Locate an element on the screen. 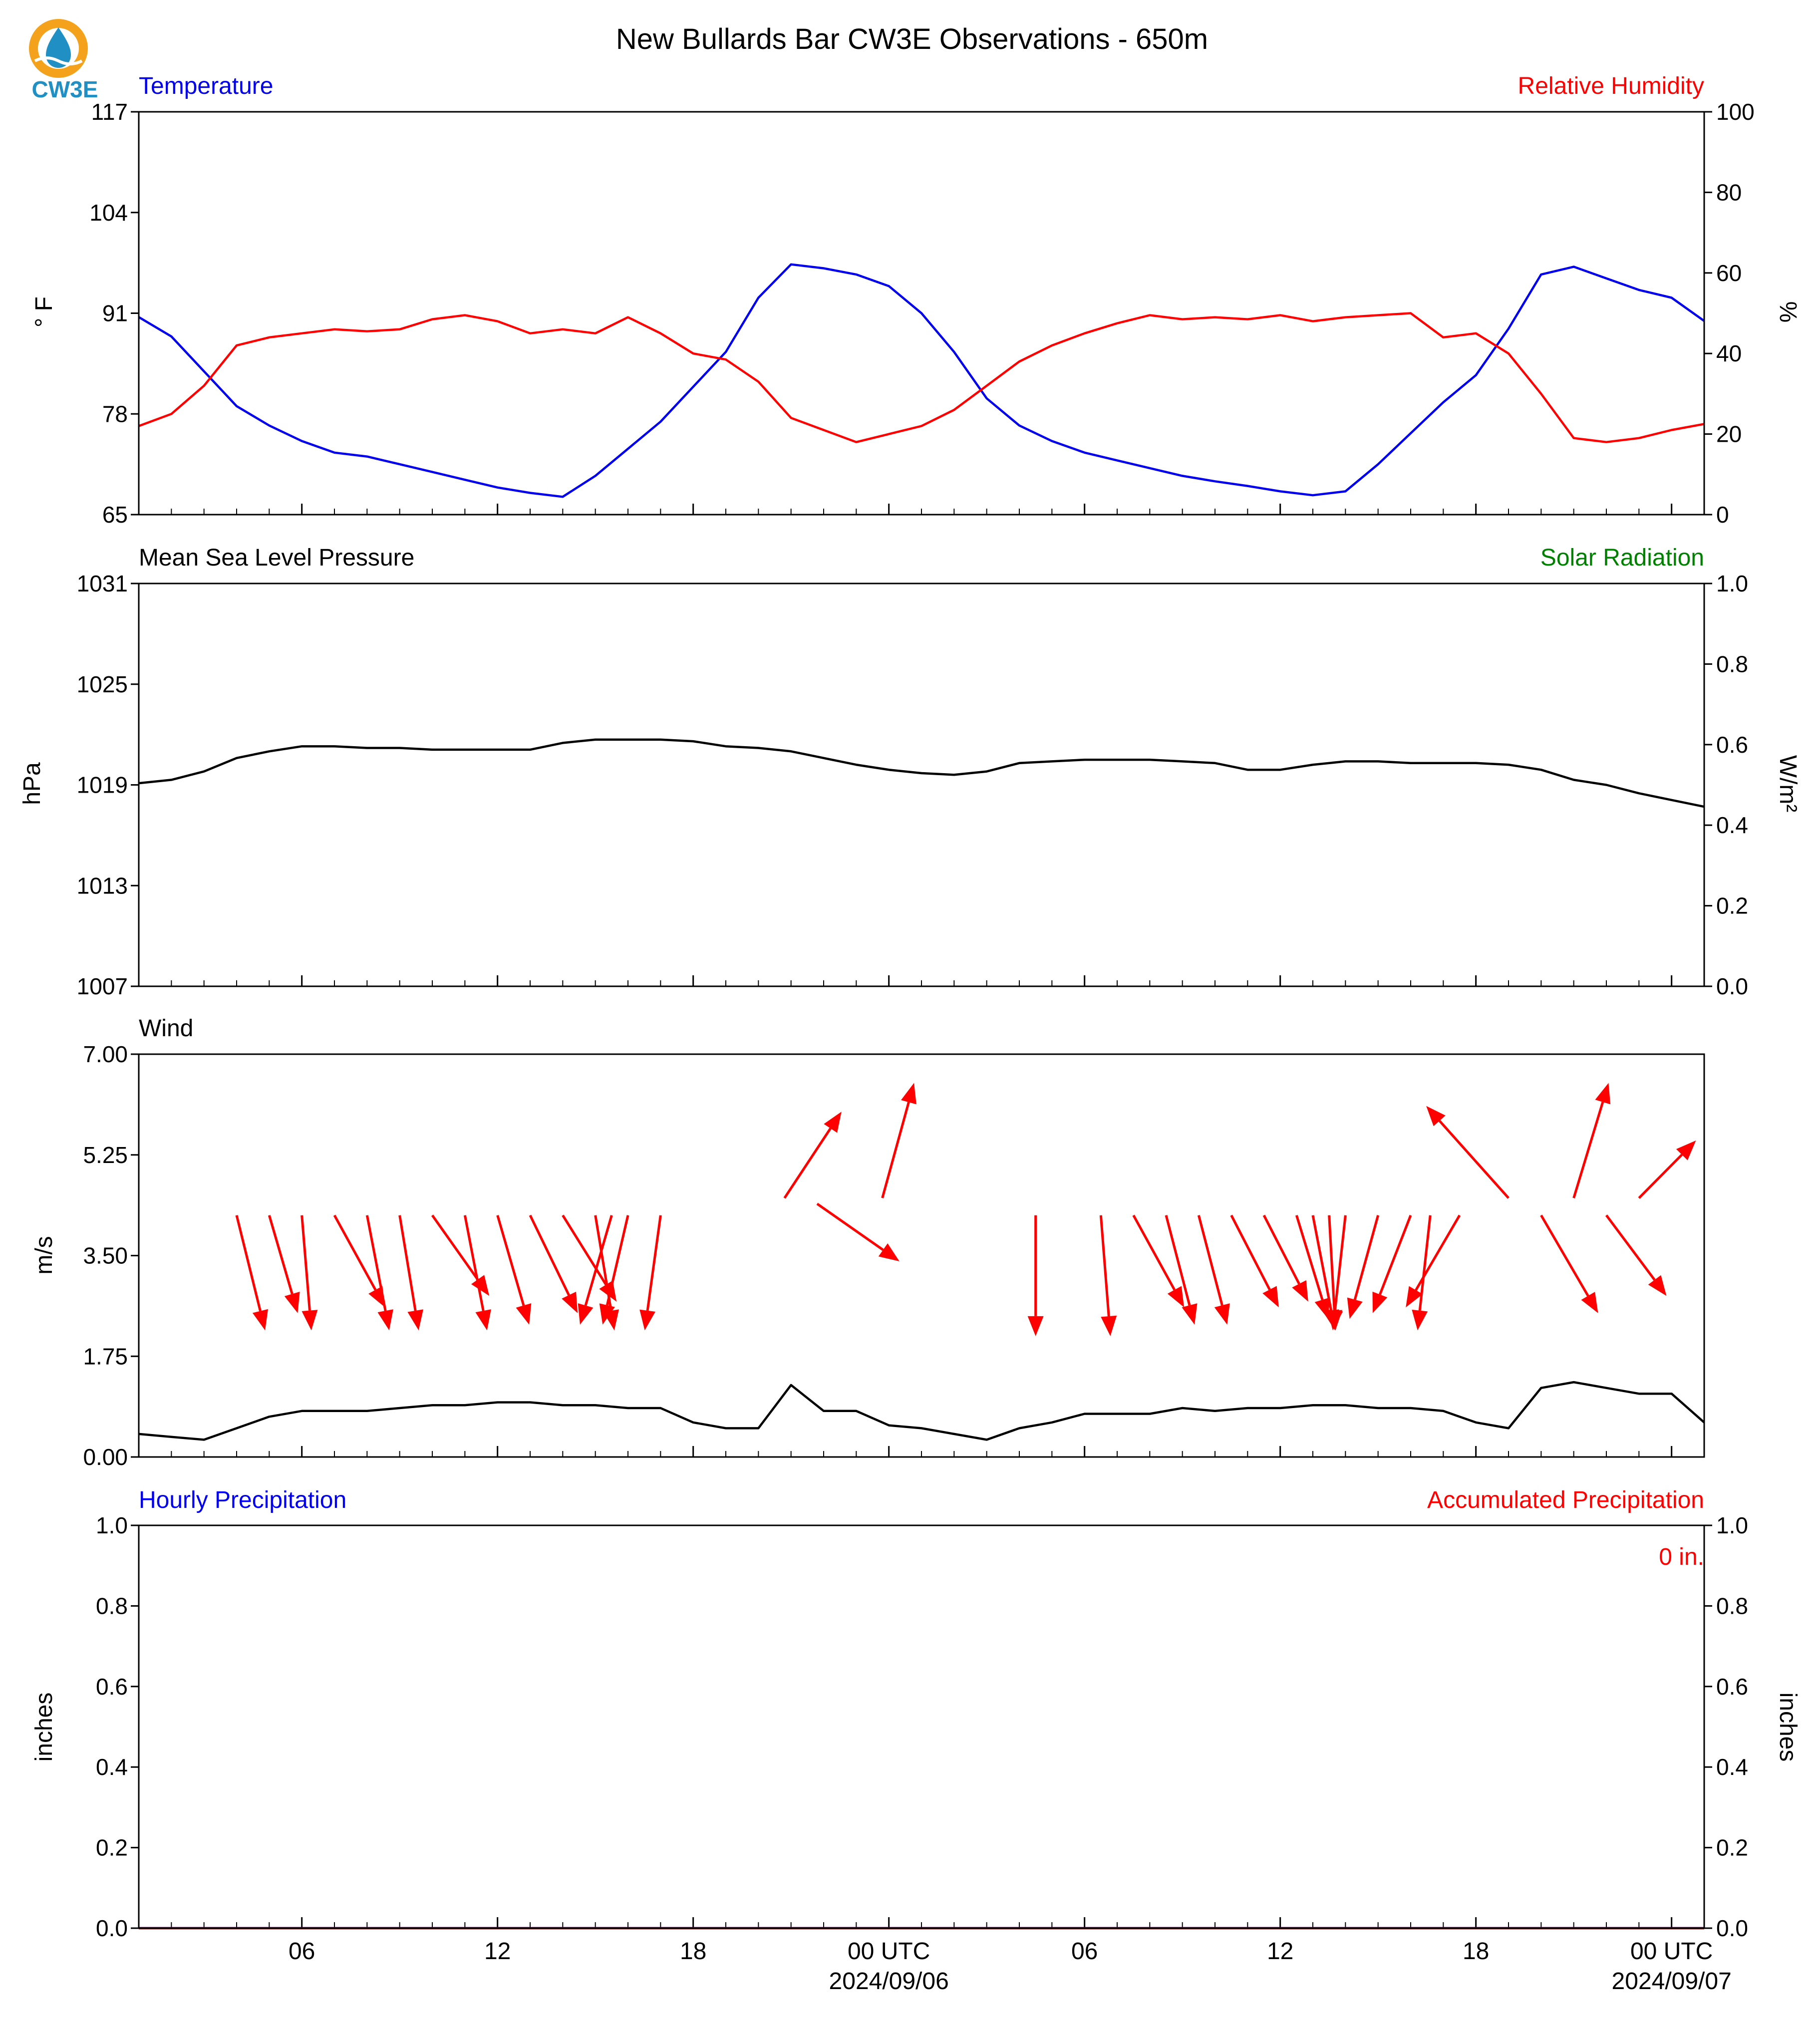  left-tick-label: 5.25 is located at coordinates (105, 1155).